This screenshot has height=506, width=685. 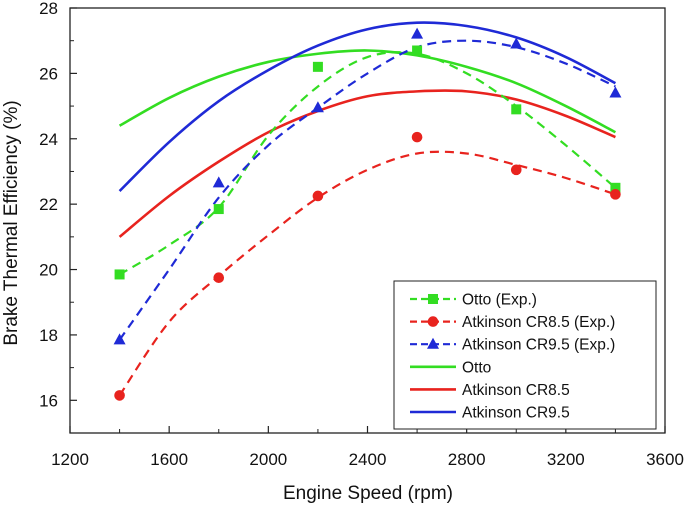 I want to click on y-tick-label: 16, so click(x=48, y=400).